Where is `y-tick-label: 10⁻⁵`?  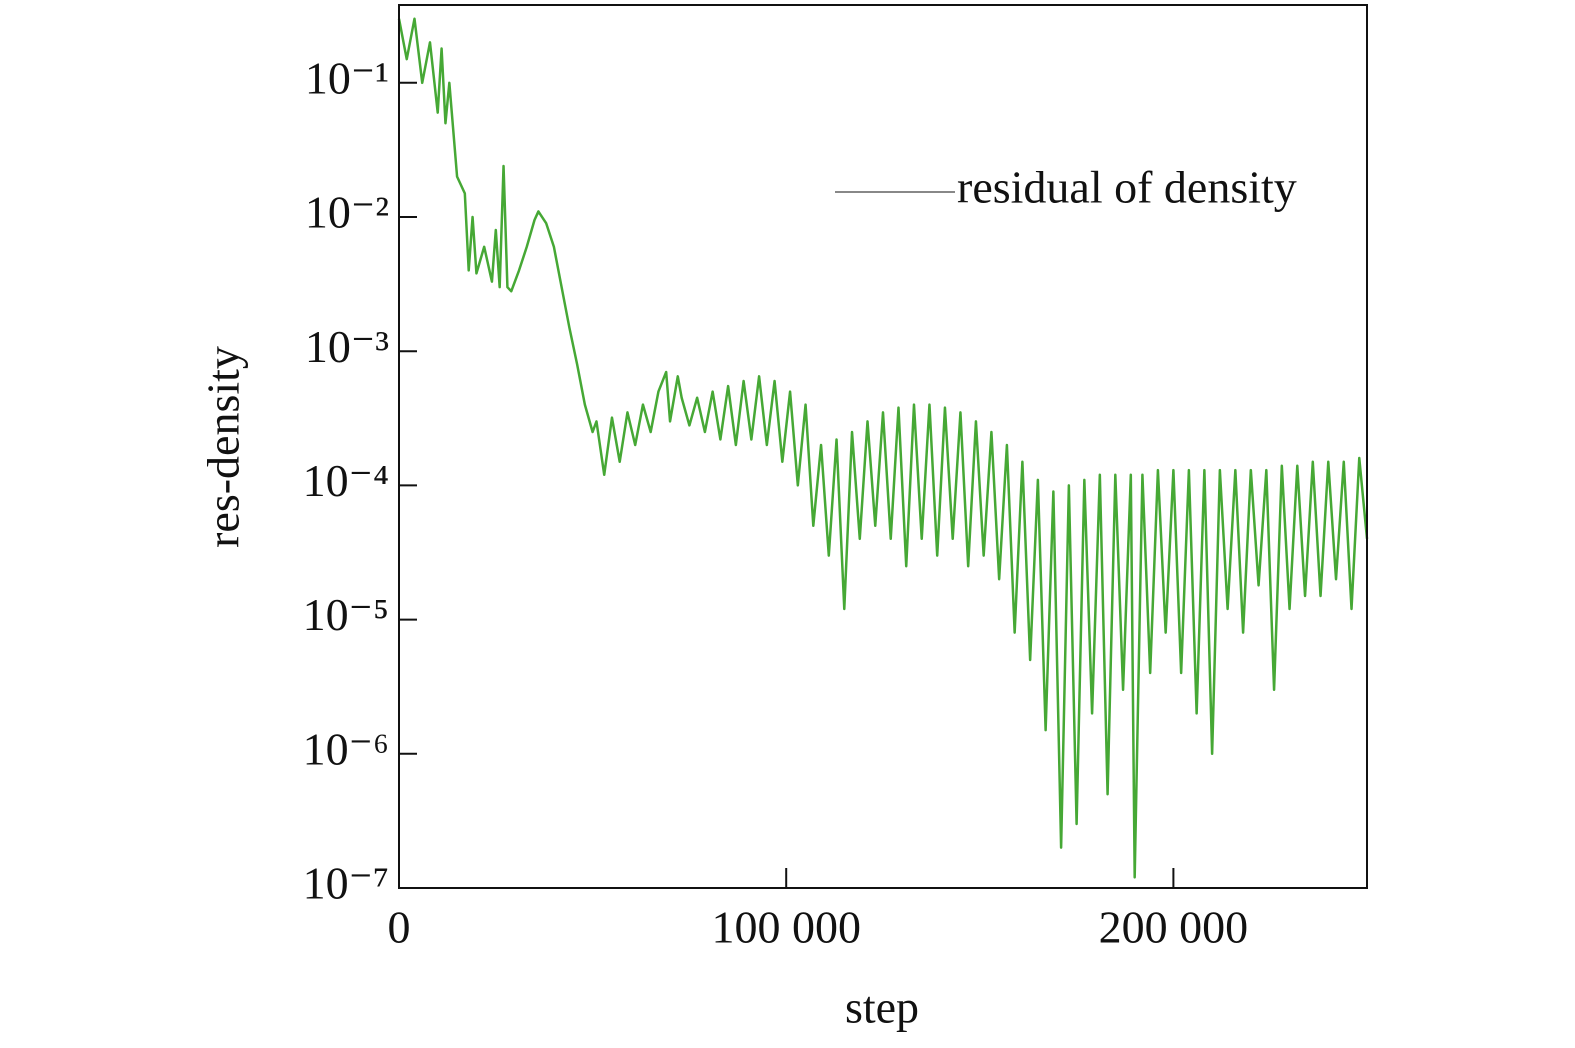 y-tick-label: 10⁻⁵ is located at coordinates (346, 614).